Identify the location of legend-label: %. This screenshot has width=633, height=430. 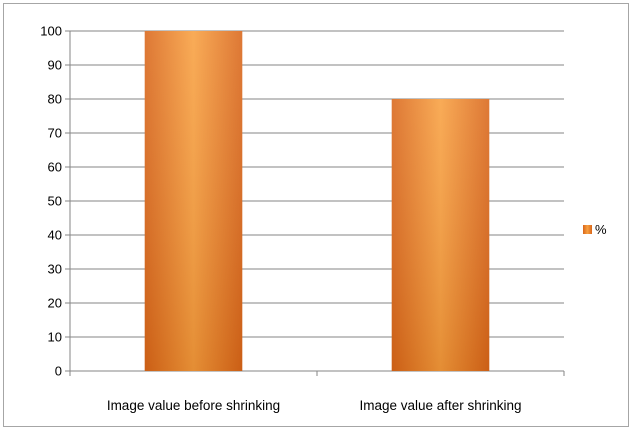
(601, 229).